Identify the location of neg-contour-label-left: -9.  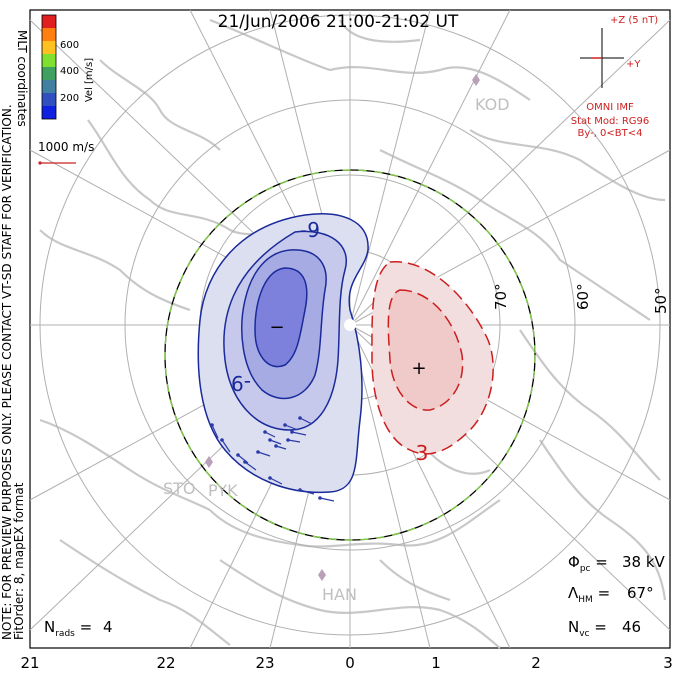
(241, 383).